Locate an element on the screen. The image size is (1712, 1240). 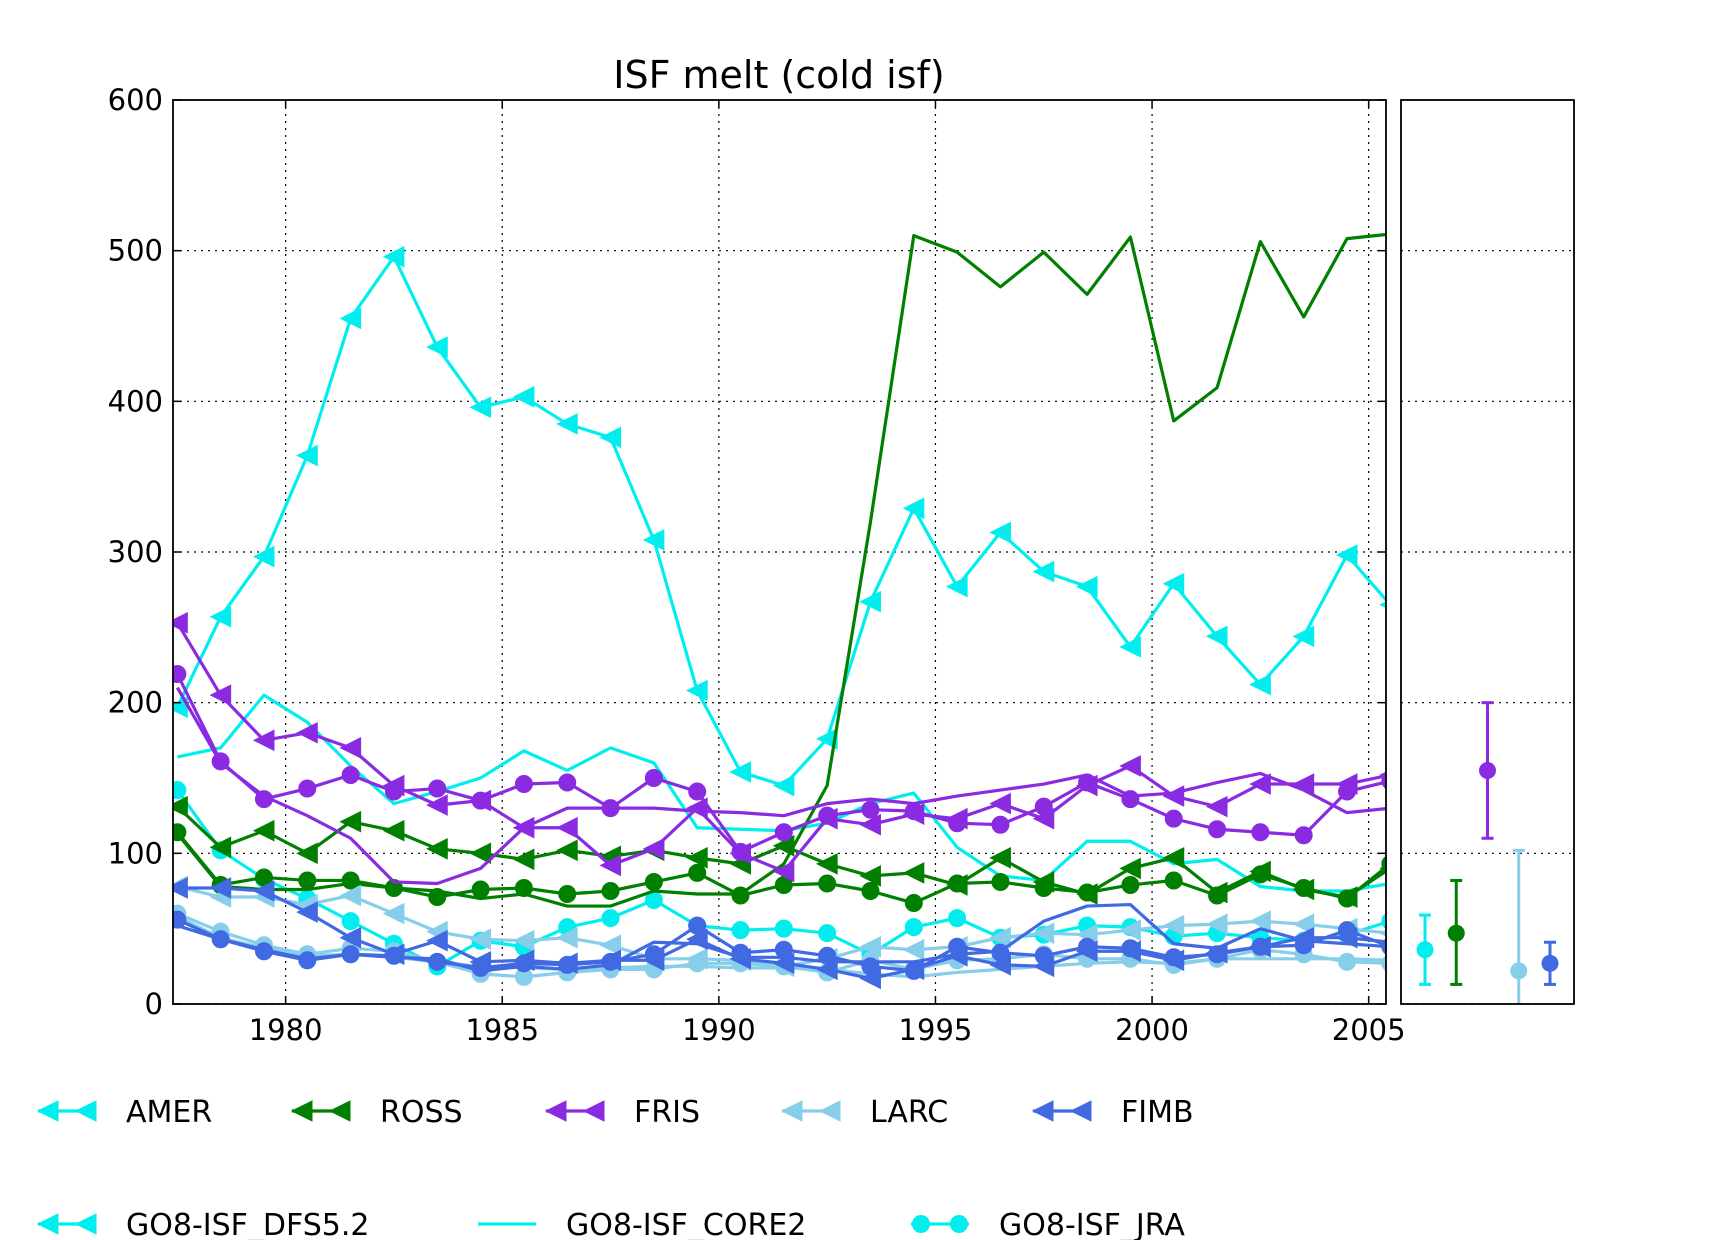
x-tick-label: 2000 is located at coordinates (1152, 1030).